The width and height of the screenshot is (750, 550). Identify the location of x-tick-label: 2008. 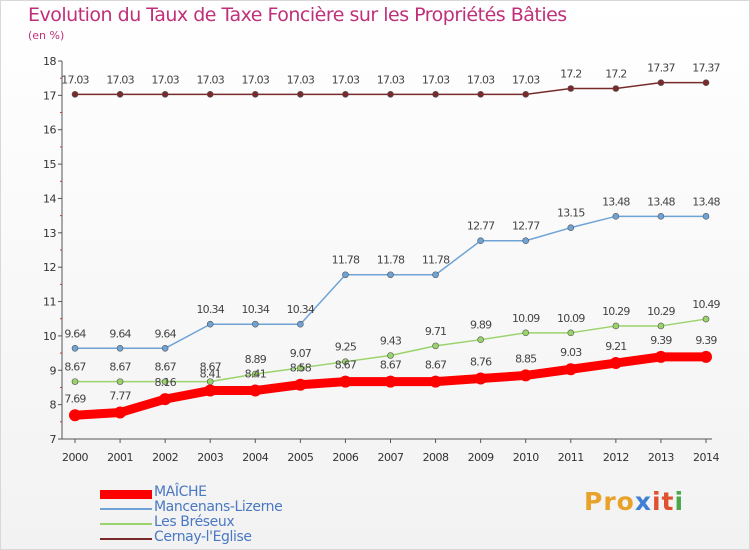
(436, 457).